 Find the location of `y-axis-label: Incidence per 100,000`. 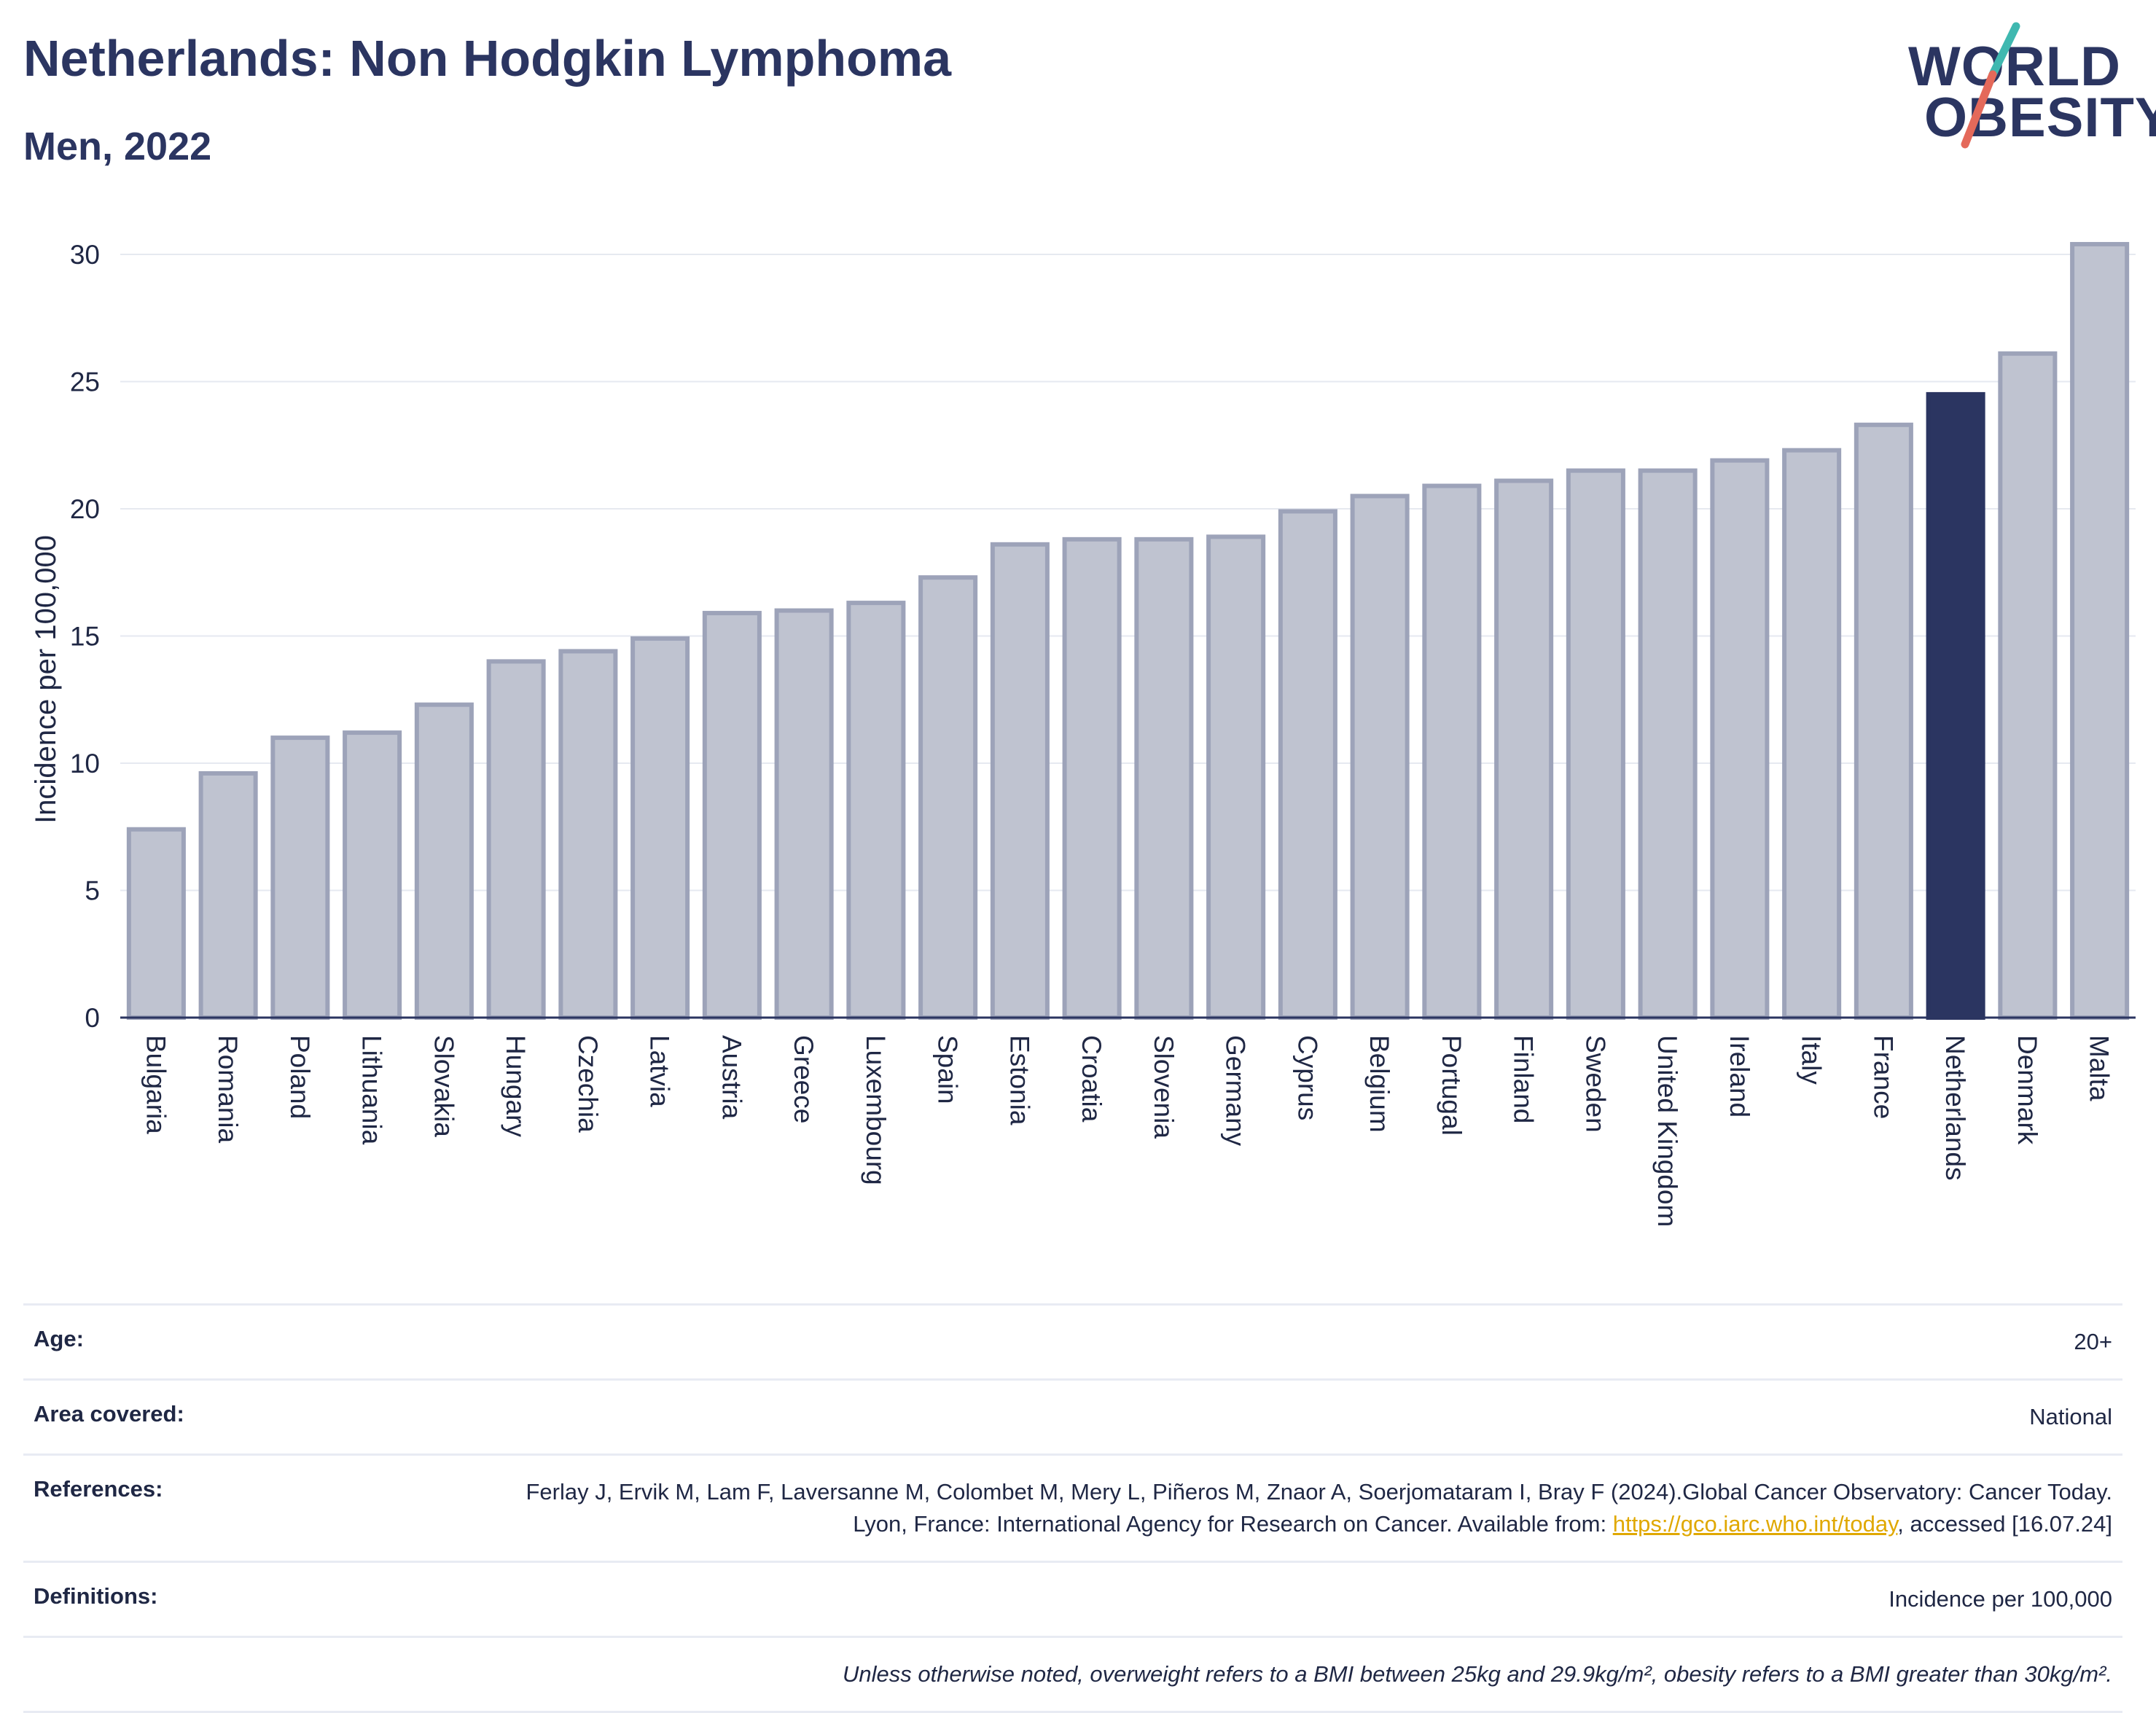

y-axis-label: Incidence per 100,000 is located at coordinates (46, 679).